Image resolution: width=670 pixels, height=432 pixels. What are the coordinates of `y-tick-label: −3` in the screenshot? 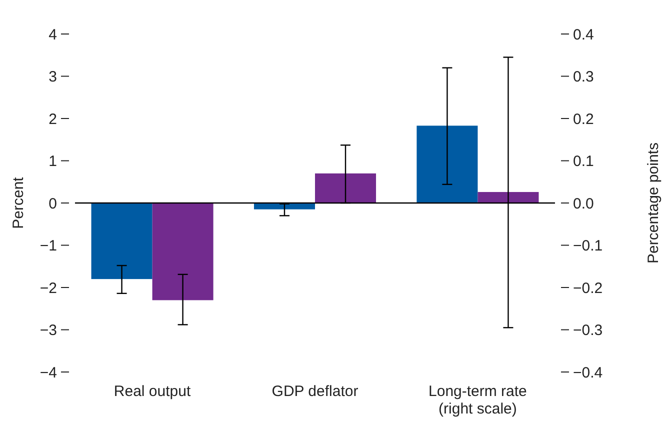 It's located at (48, 330).